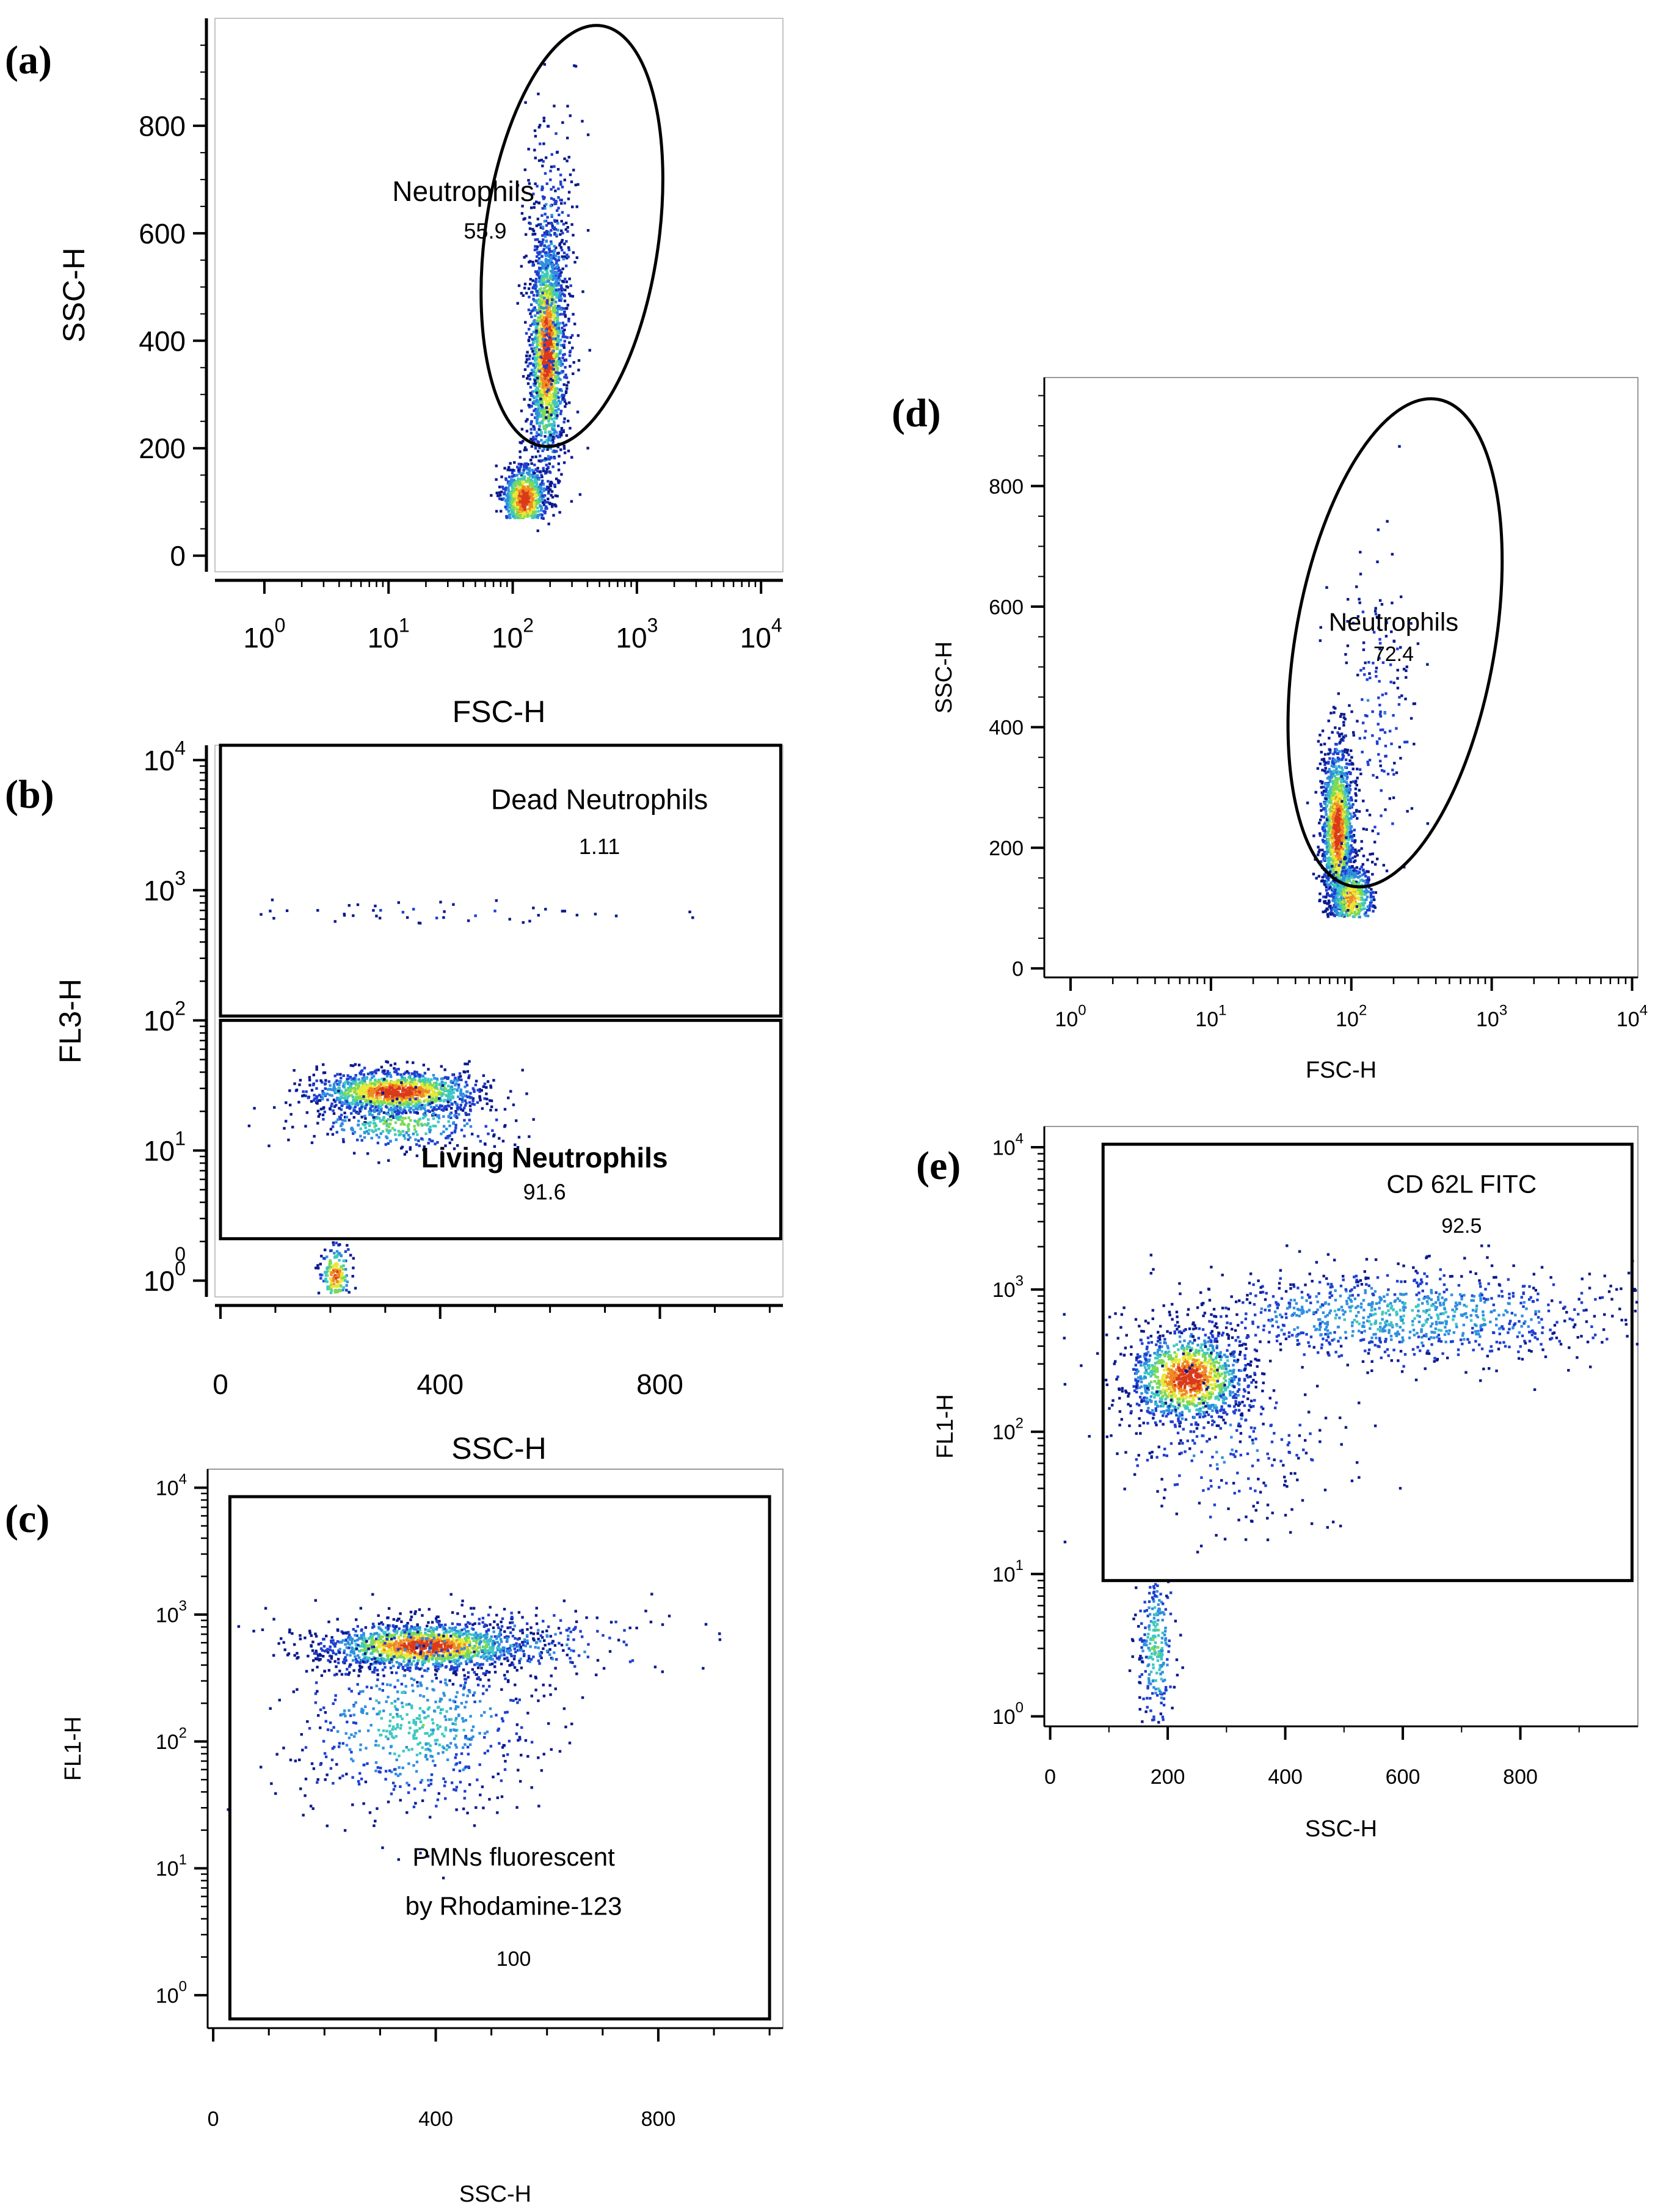 The width and height of the screenshot is (1655, 2212). What do you see at coordinates (435, 2119) in the screenshot?
I see `x-tick-label: 400` at bounding box center [435, 2119].